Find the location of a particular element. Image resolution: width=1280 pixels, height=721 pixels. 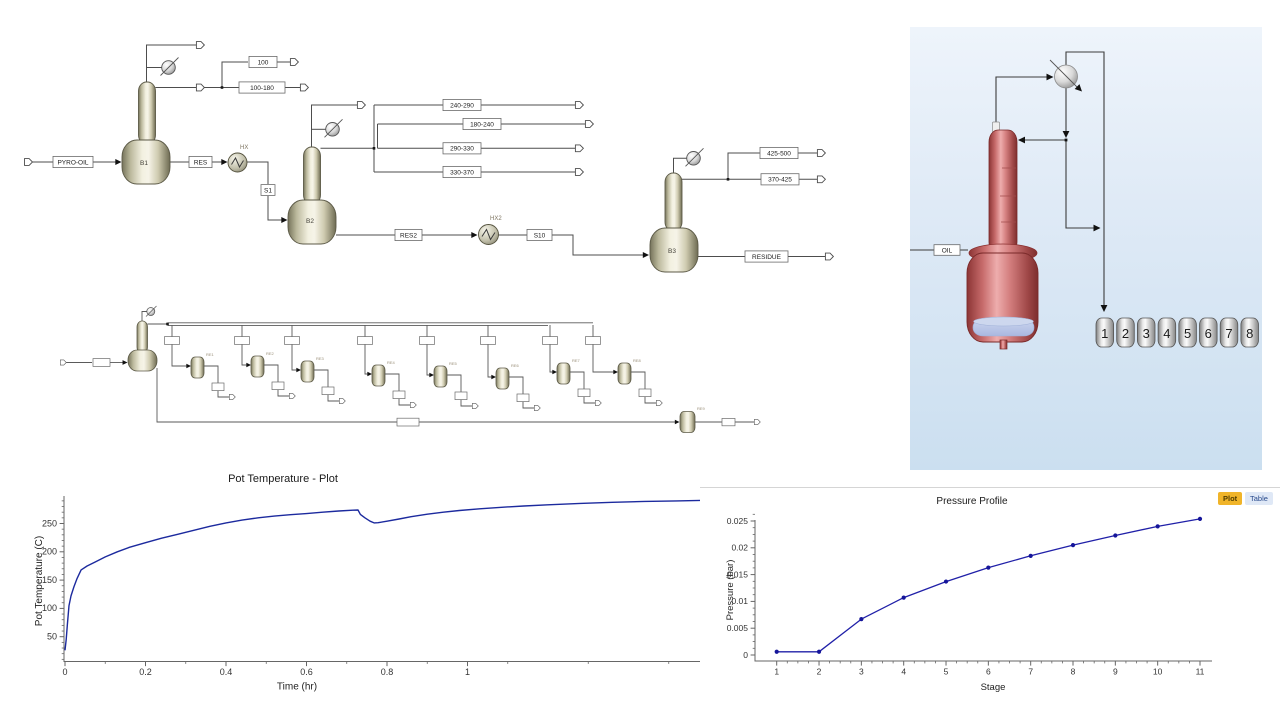

b2-label: B2 is located at coordinates (310, 221).